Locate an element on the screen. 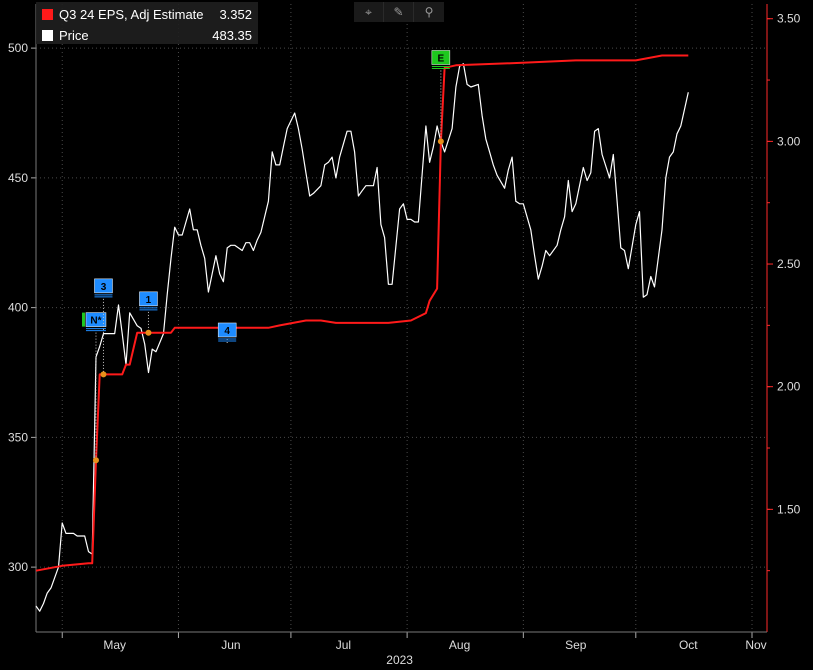 The height and width of the screenshot is (670, 813). left-tick-label: 450 is located at coordinates (18, 178).